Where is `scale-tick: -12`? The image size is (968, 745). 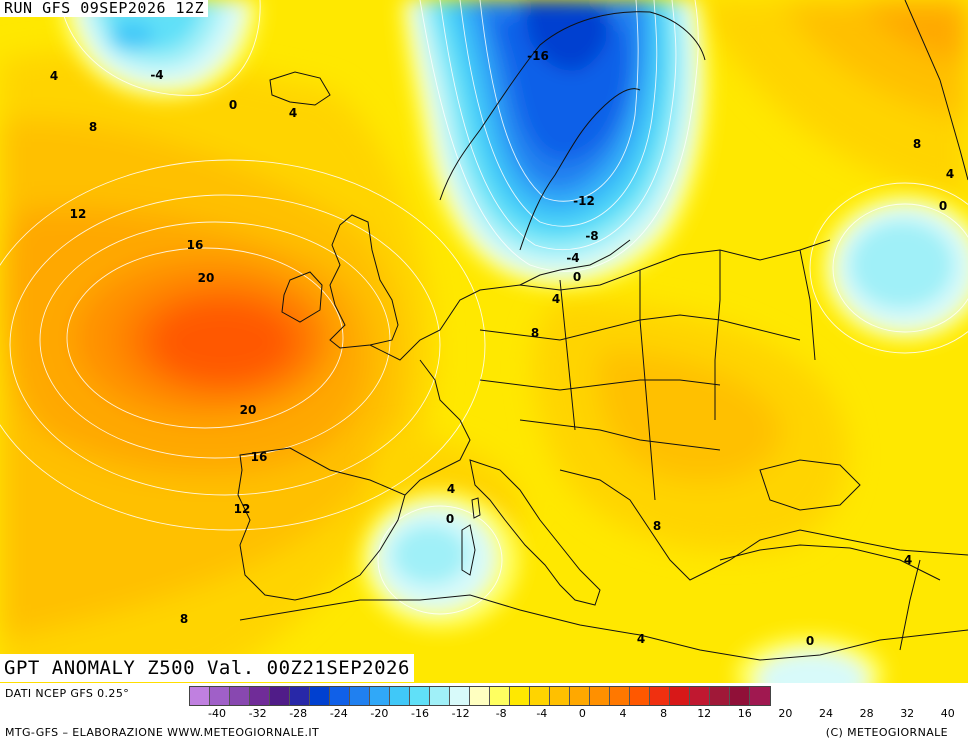 scale-tick: -12 is located at coordinates (460, 713).